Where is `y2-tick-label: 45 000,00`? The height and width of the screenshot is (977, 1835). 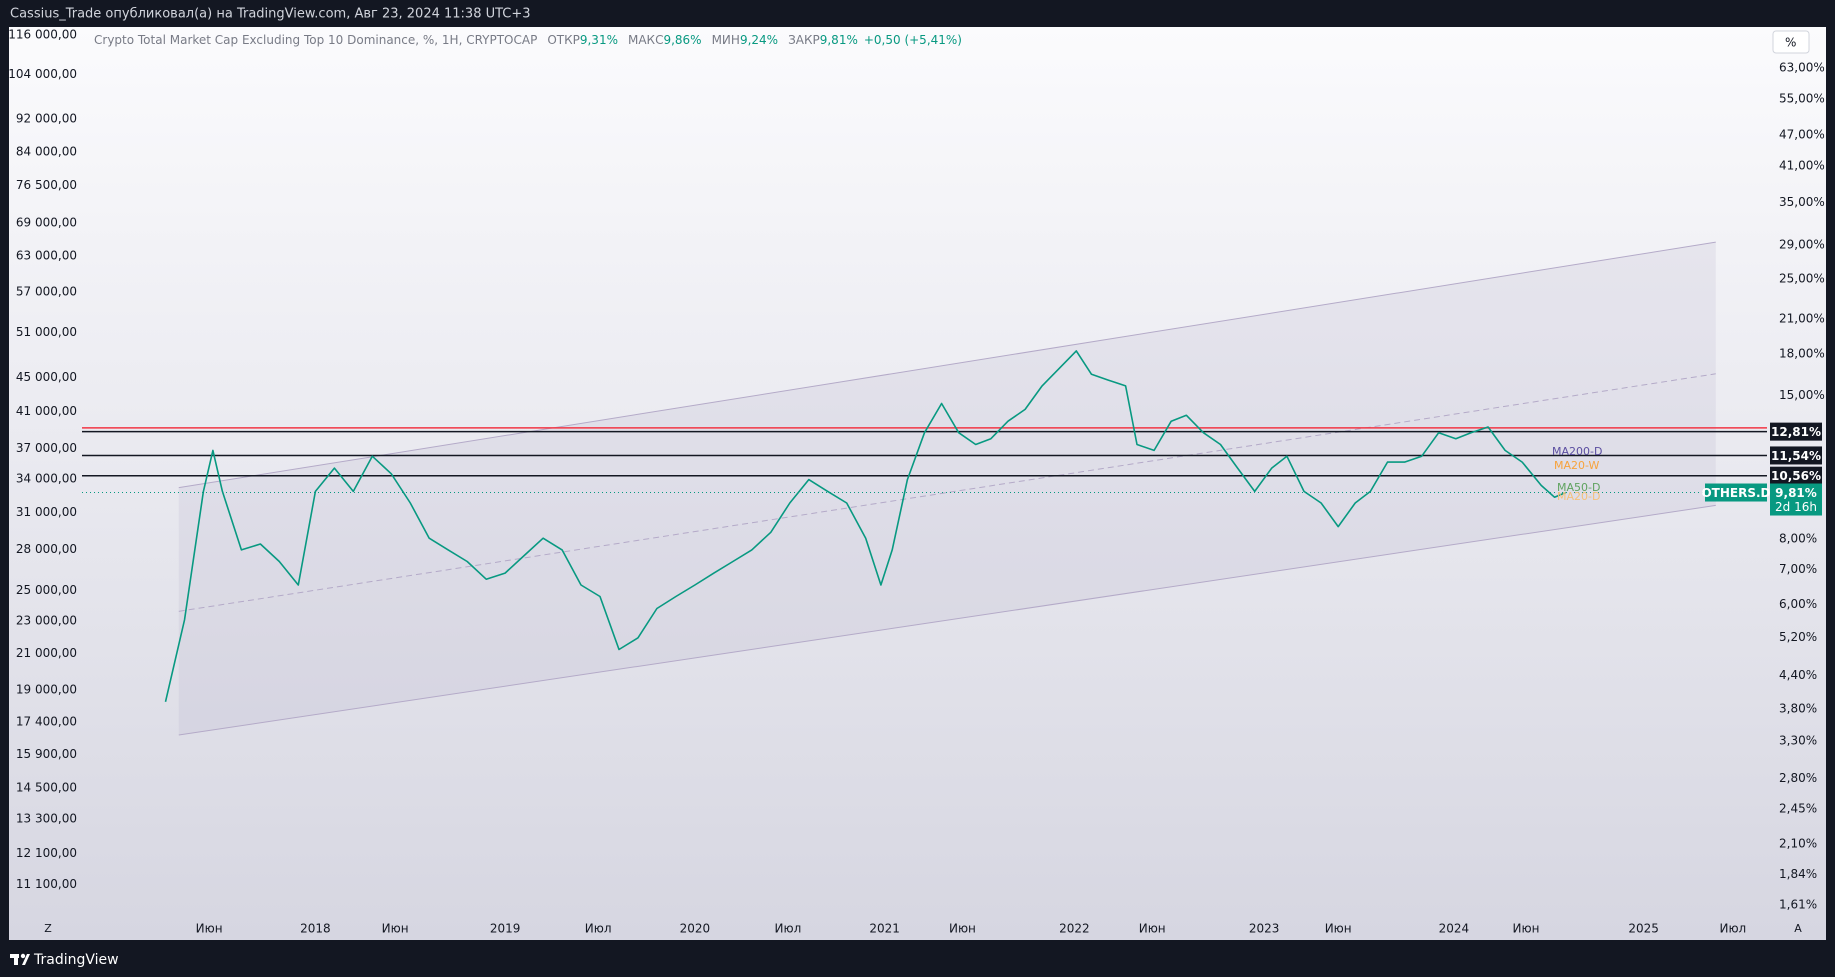 y2-tick-label: 45 000,00 is located at coordinates (46, 377).